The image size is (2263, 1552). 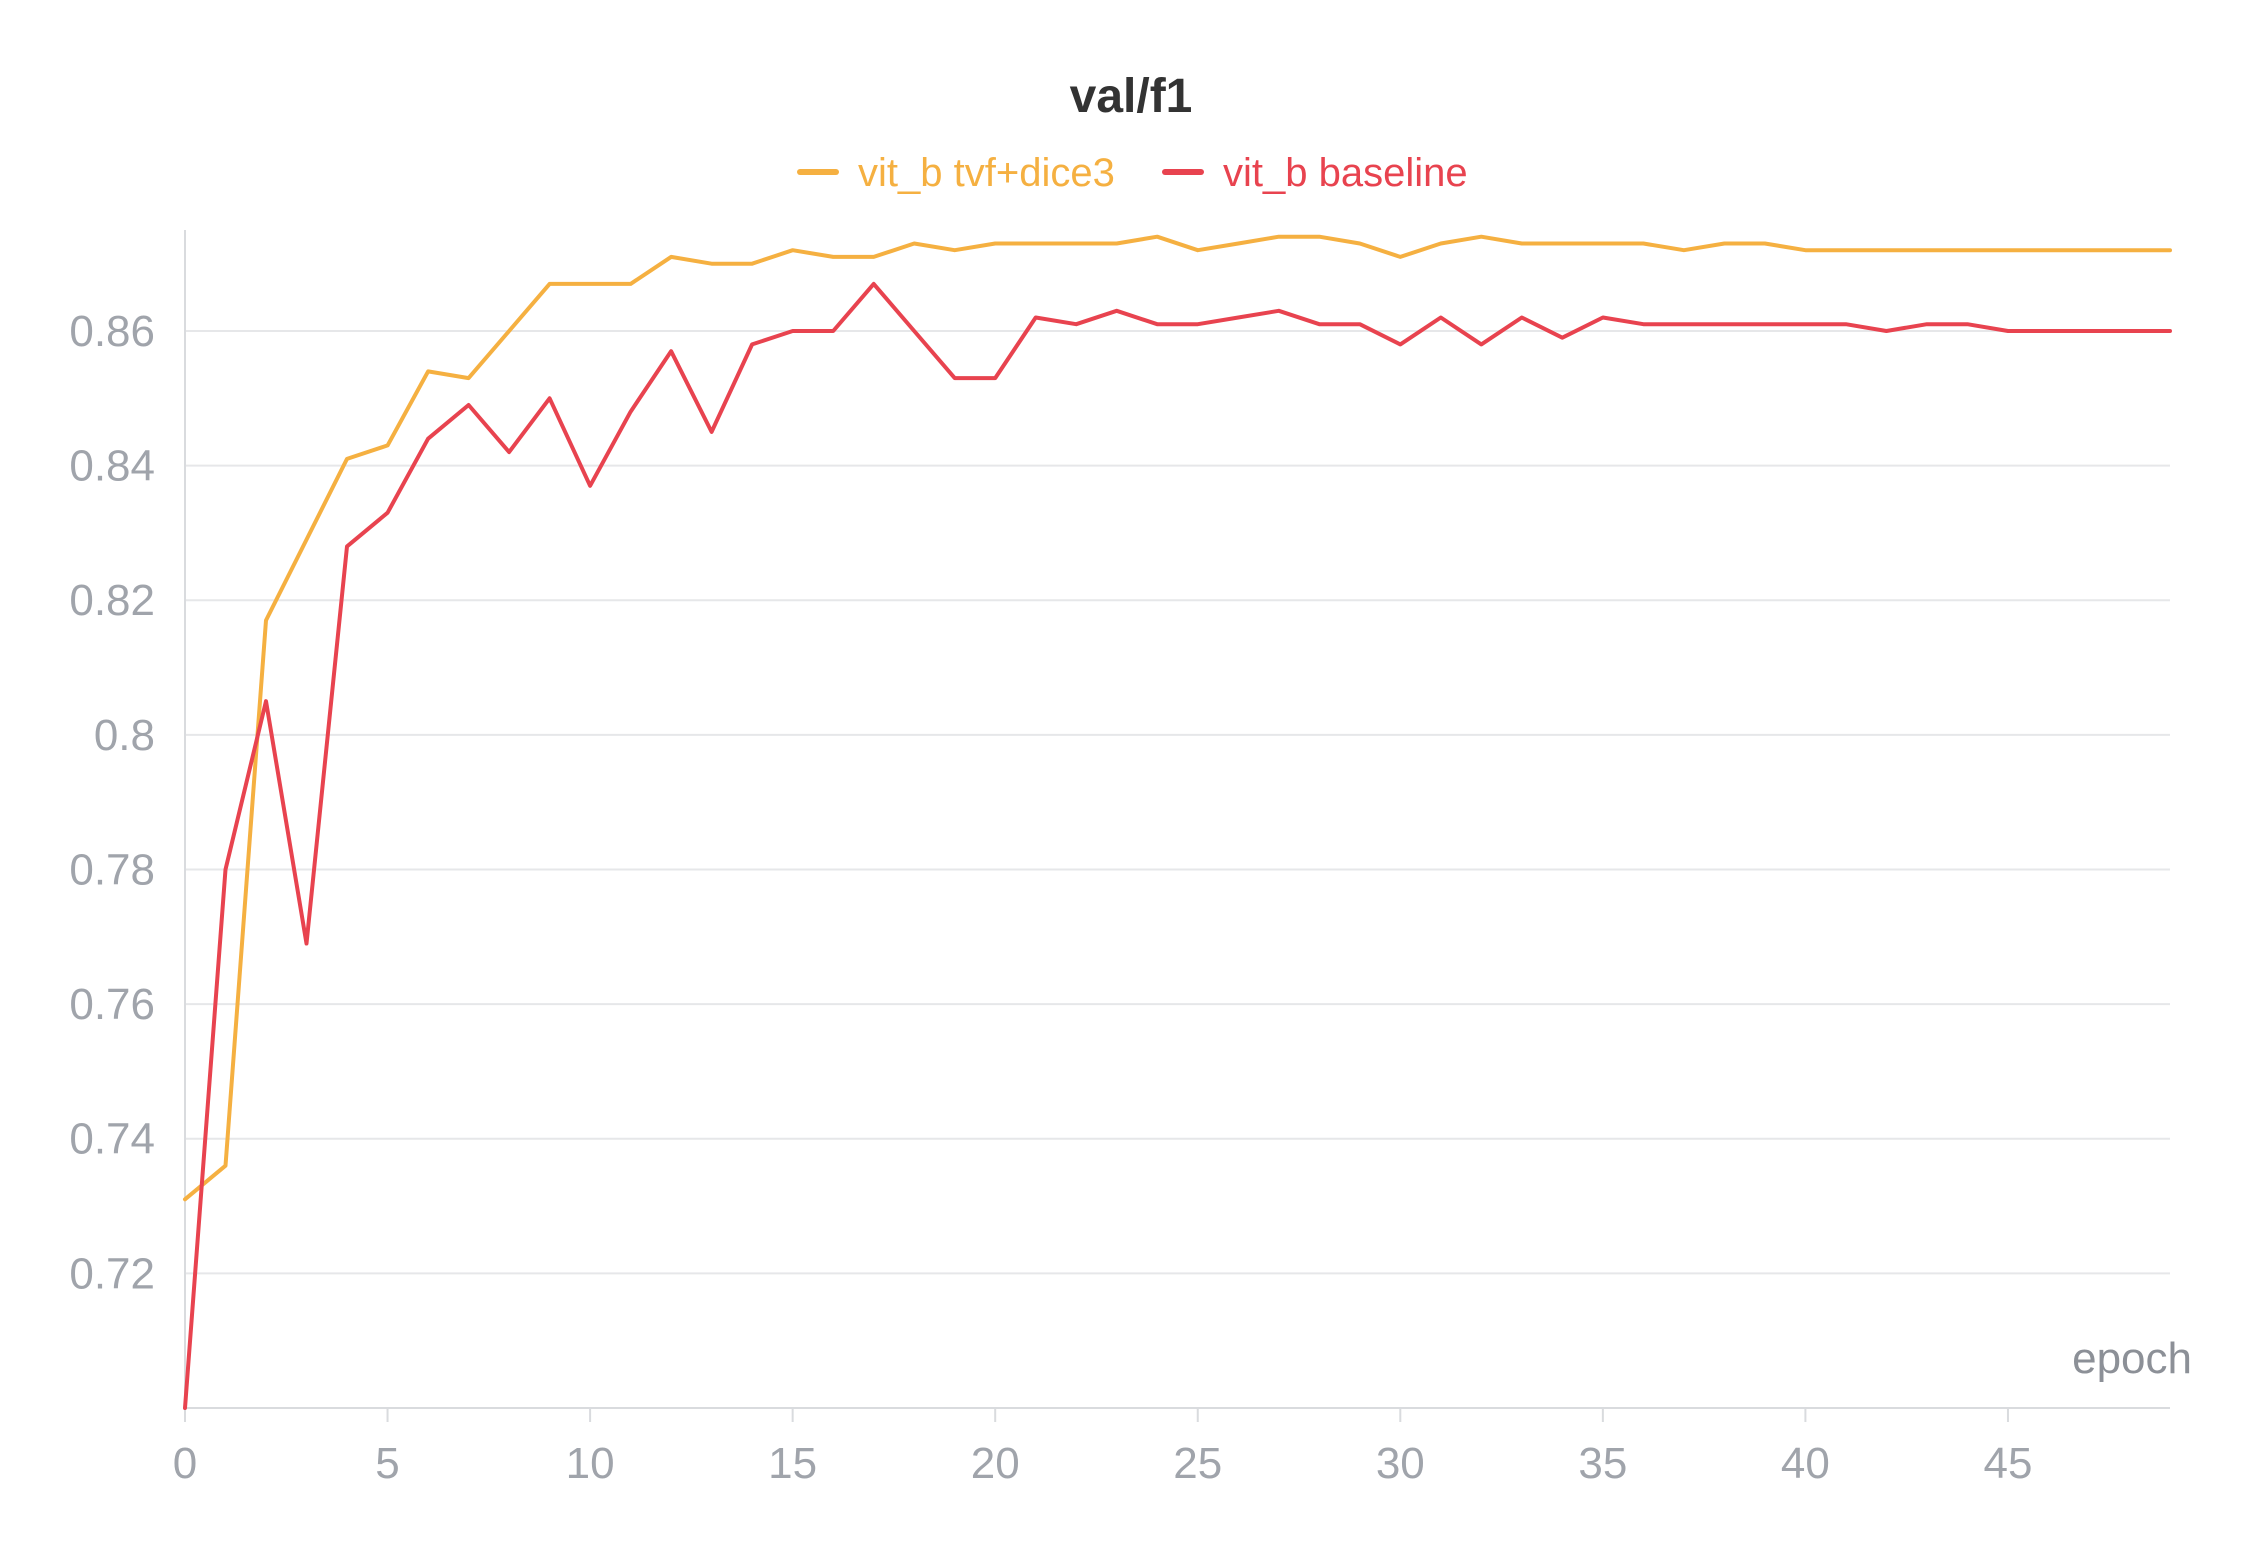 I want to click on chart-title: val/f1, so click(x=1131, y=96).